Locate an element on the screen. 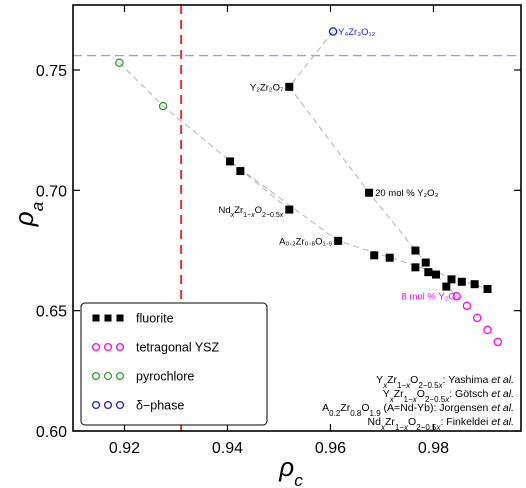 The height and width of the screenshot is (488, 526). x-tick-label-3: 0.96 is located at coordinates (330, 448).